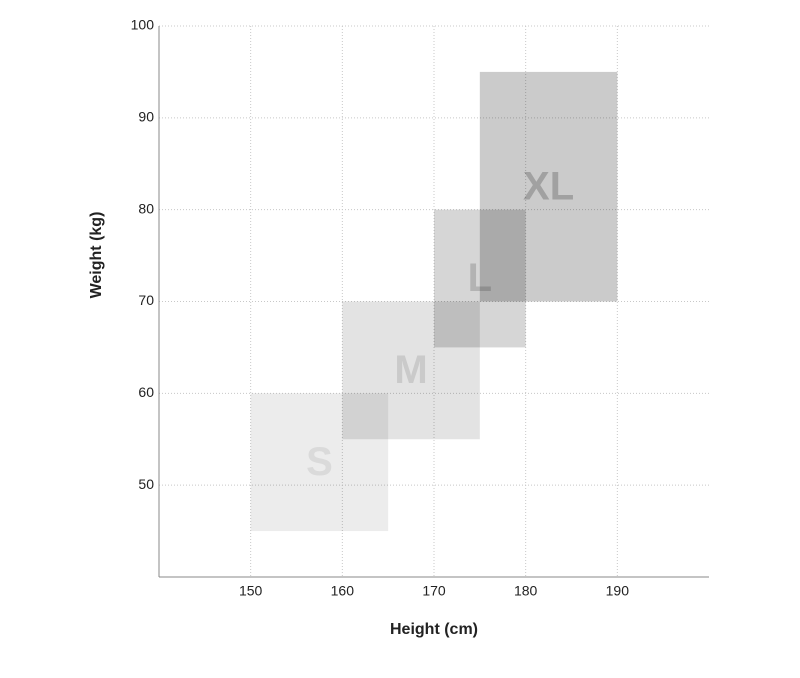 This screenshot has width=800, height=678. Describe the element at coordinates (434, 629) in the screenshot. I see `x-axis-title: Height (cm)` at that location.